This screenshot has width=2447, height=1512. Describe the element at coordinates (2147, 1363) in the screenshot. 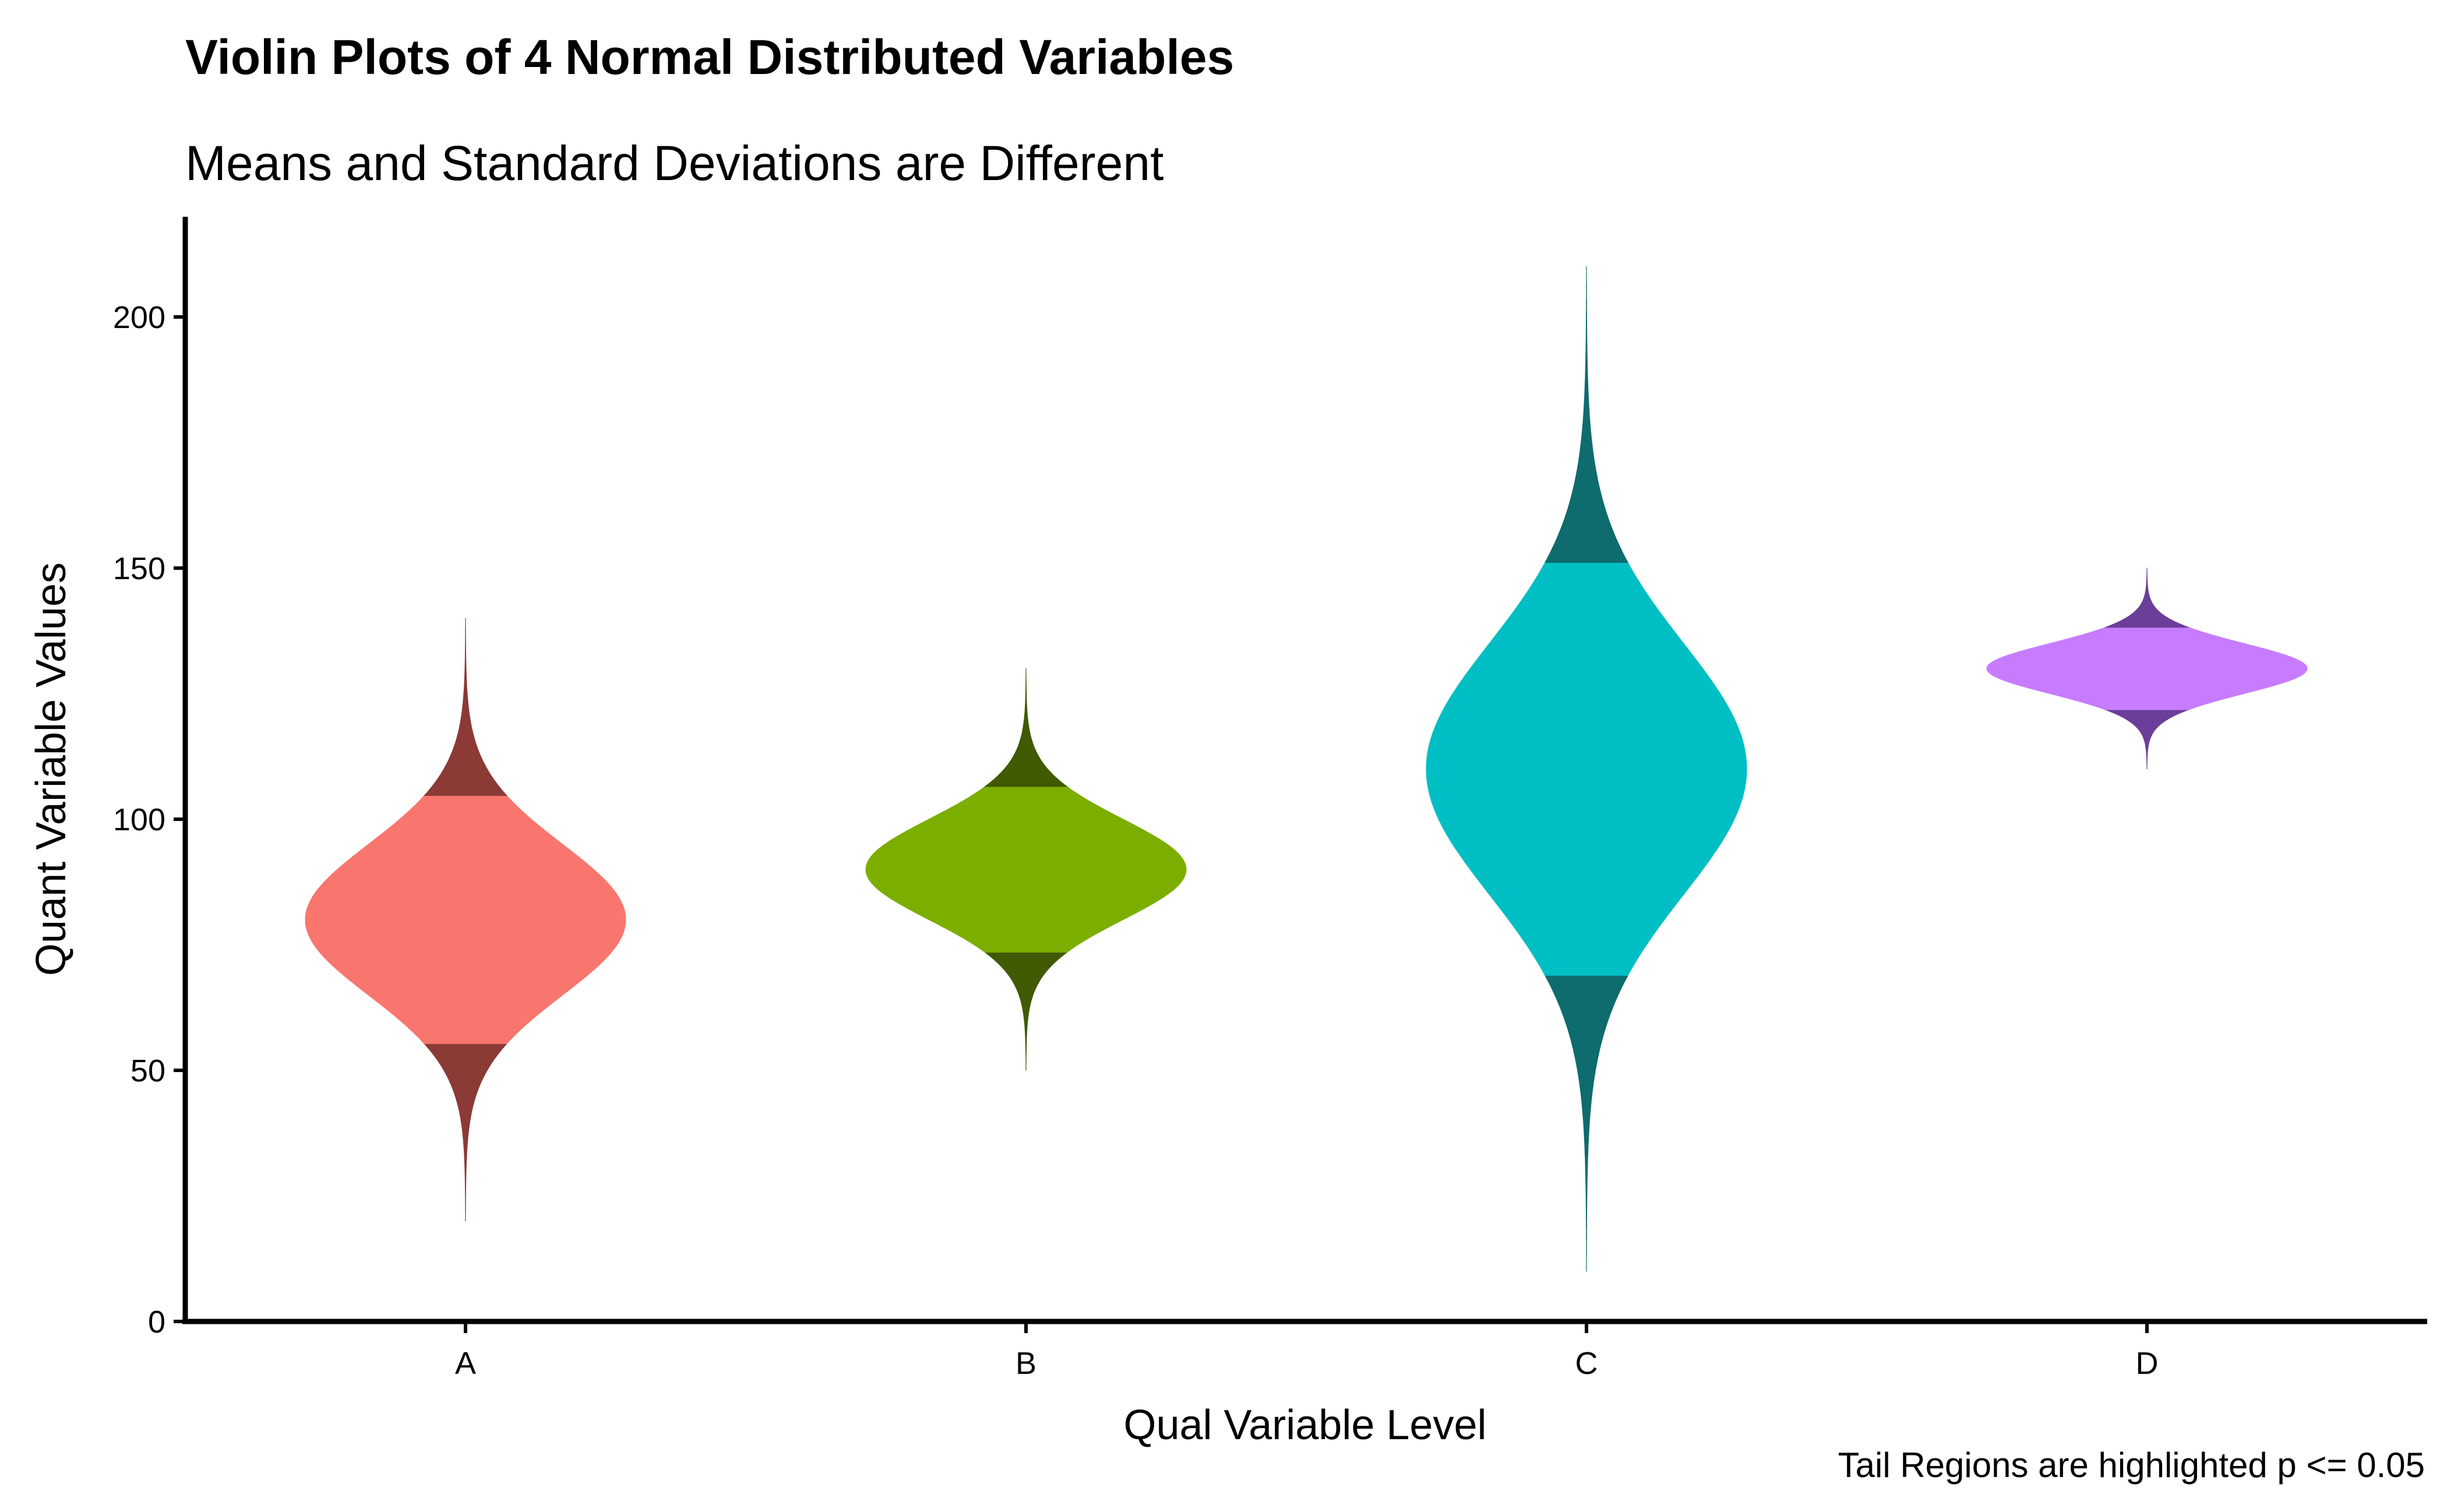

I see `x-tick-label: D` at that location.